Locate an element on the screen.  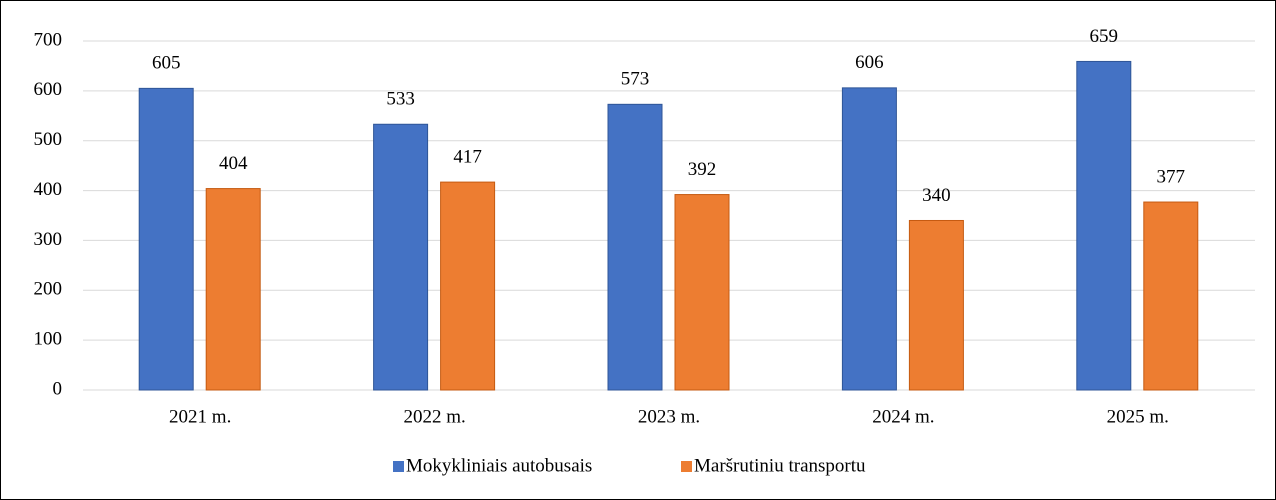
y-tick-label: 600 is located at coordinates (48, 89).